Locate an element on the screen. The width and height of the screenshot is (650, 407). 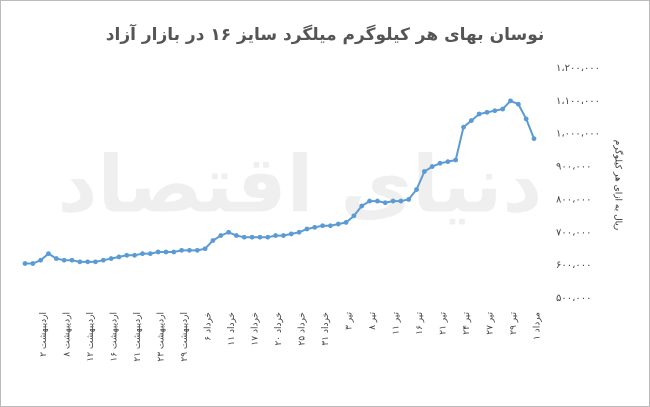
x-tick-label: ۸ تیر is located at coordinates (373, 321).